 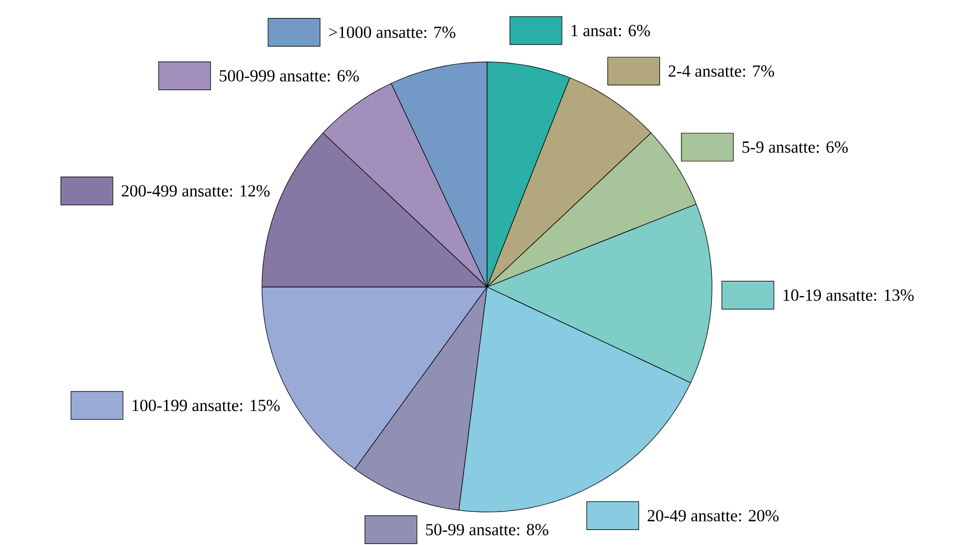 I want to click on legend-label: 1 ansat: 6%, so click(x=611, y=30).